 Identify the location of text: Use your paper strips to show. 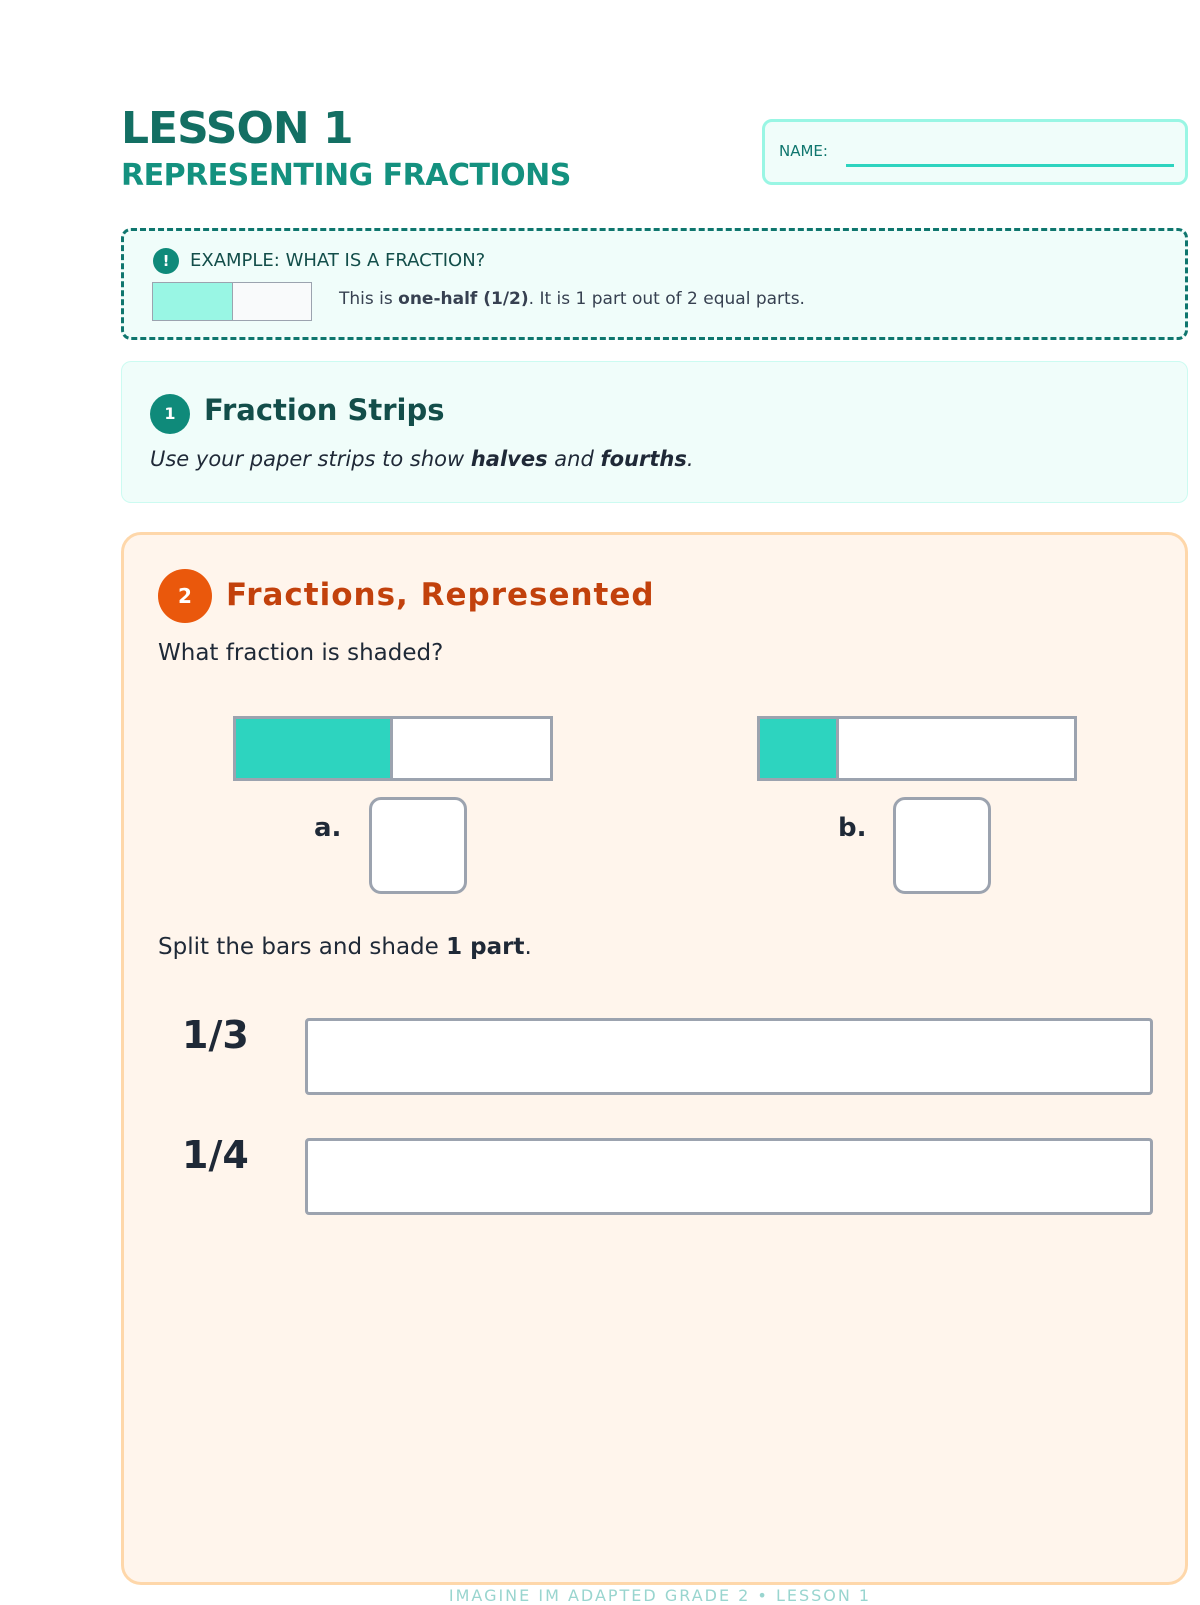
(310, 459).